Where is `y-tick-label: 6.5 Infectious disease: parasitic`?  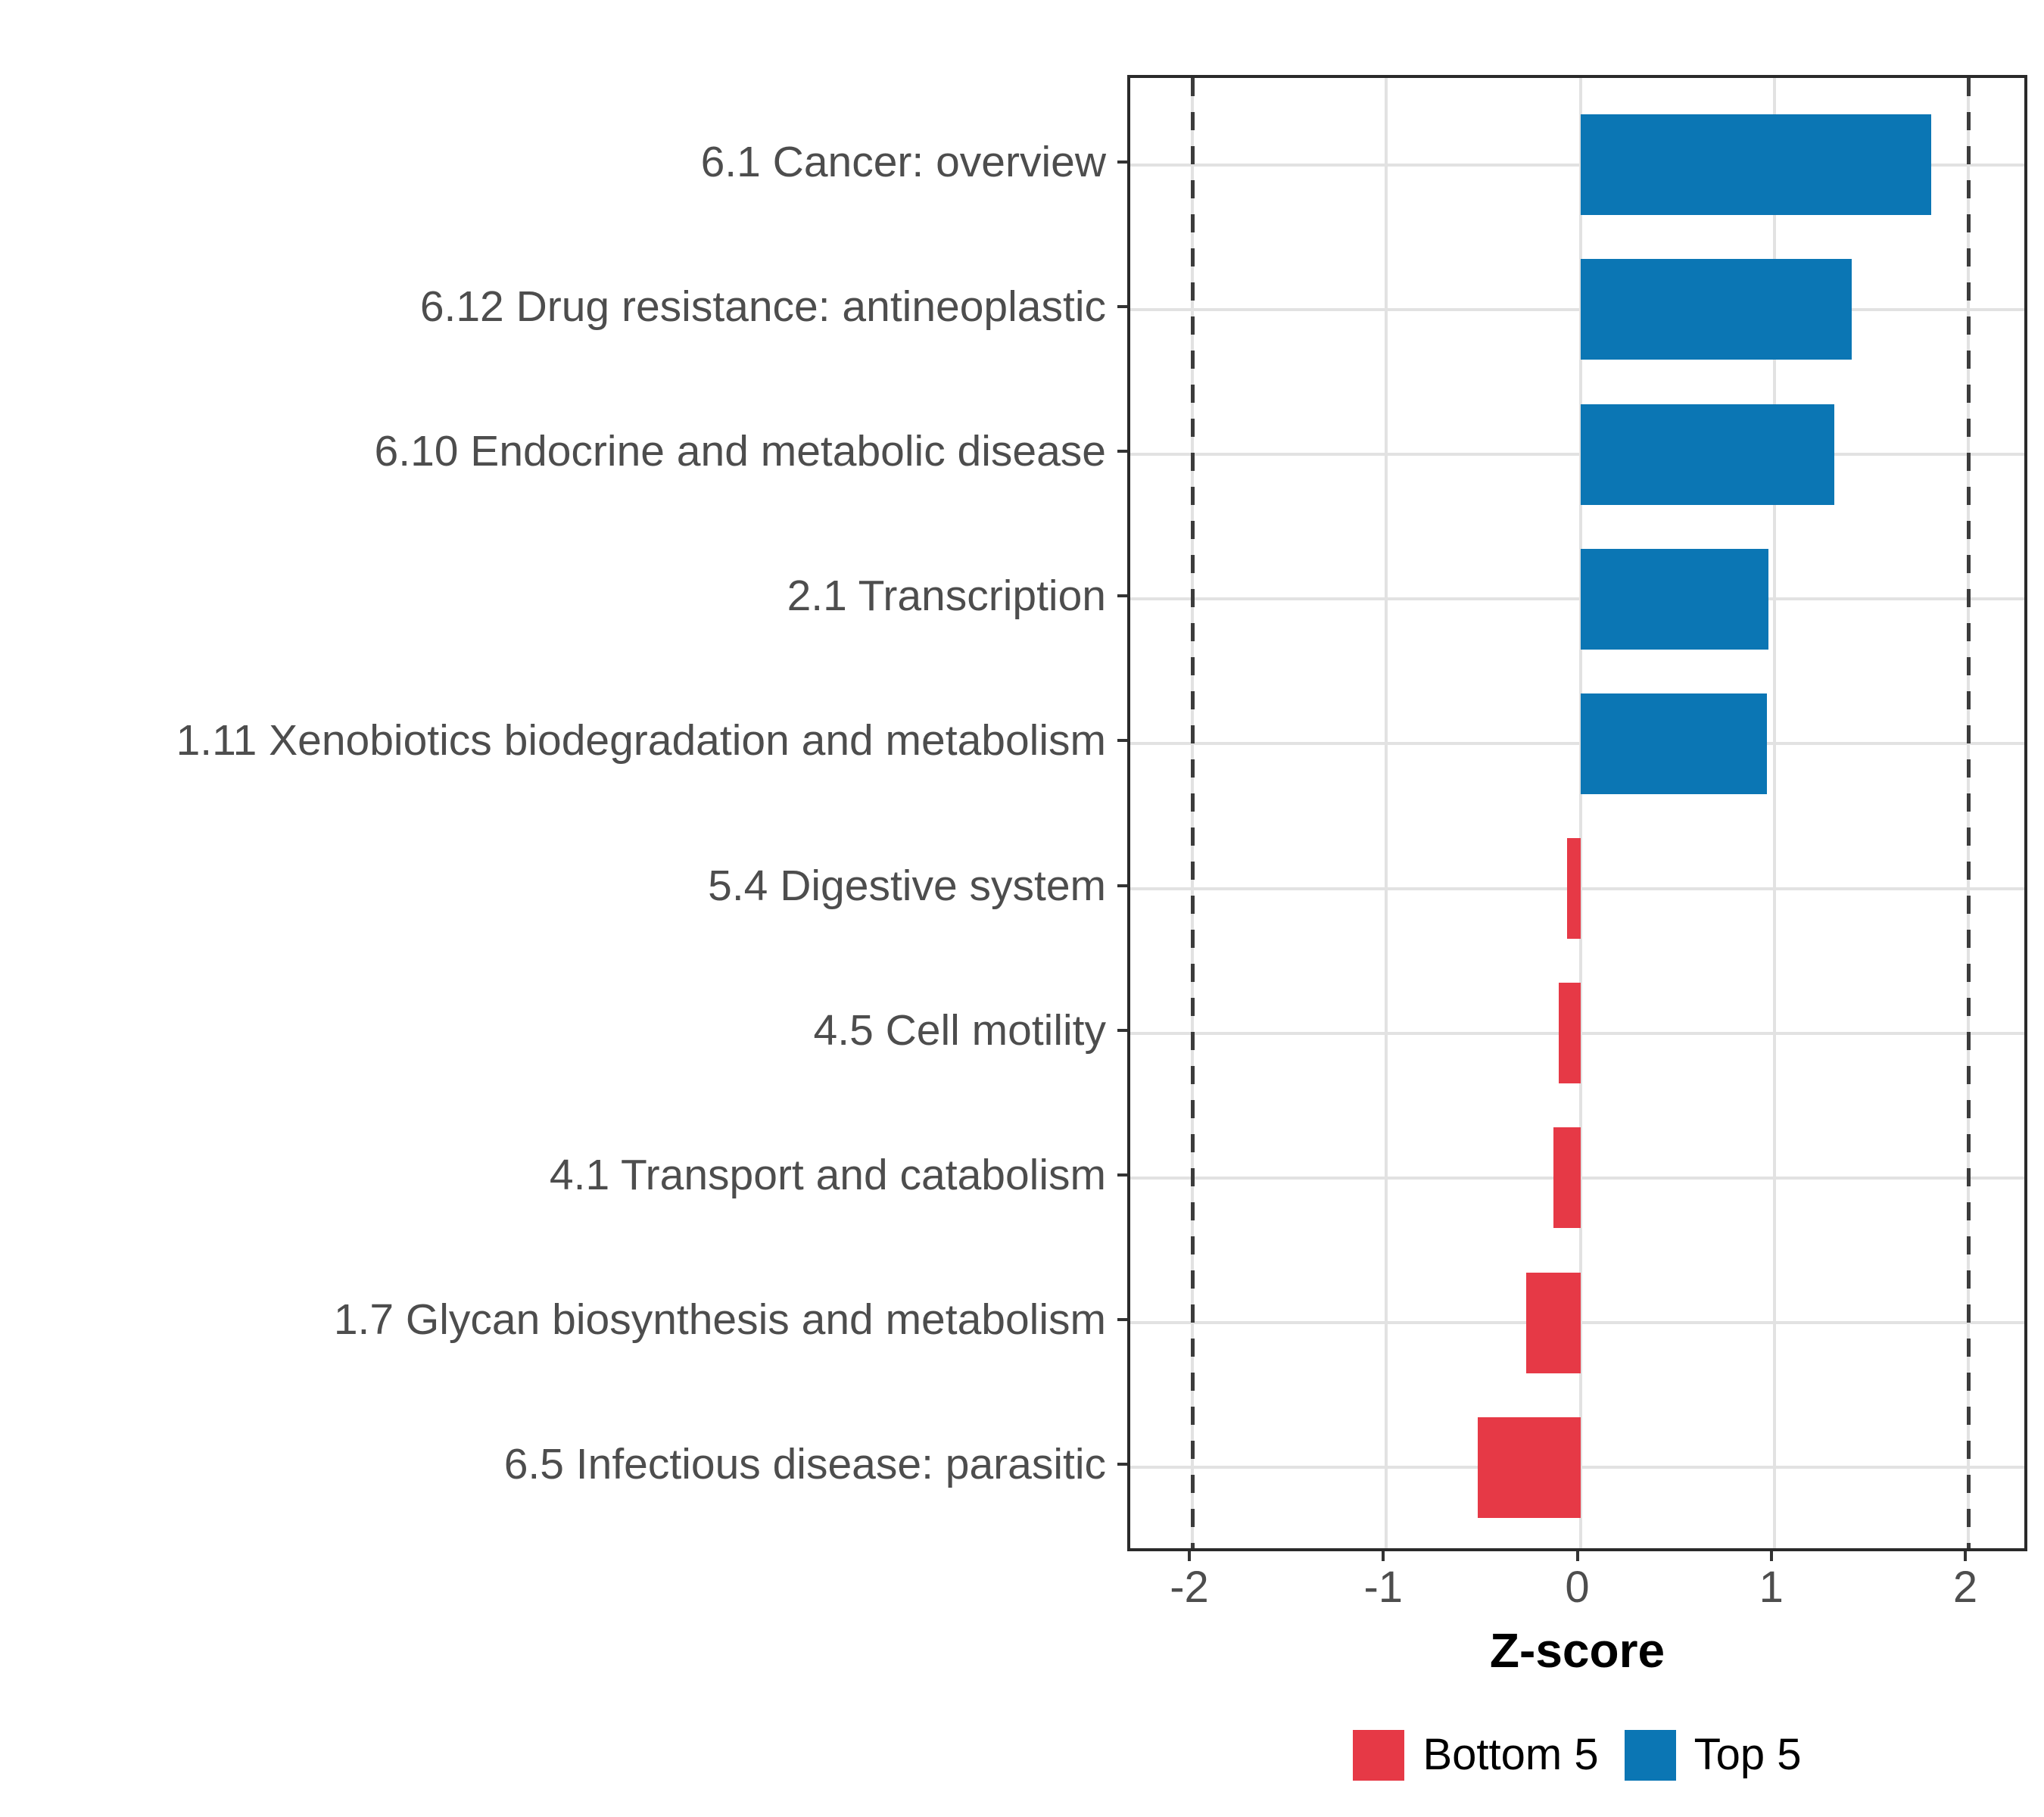
y-tick-label: 6.5 Infectious disease: parasitic is located at coordinates (804, 1464).